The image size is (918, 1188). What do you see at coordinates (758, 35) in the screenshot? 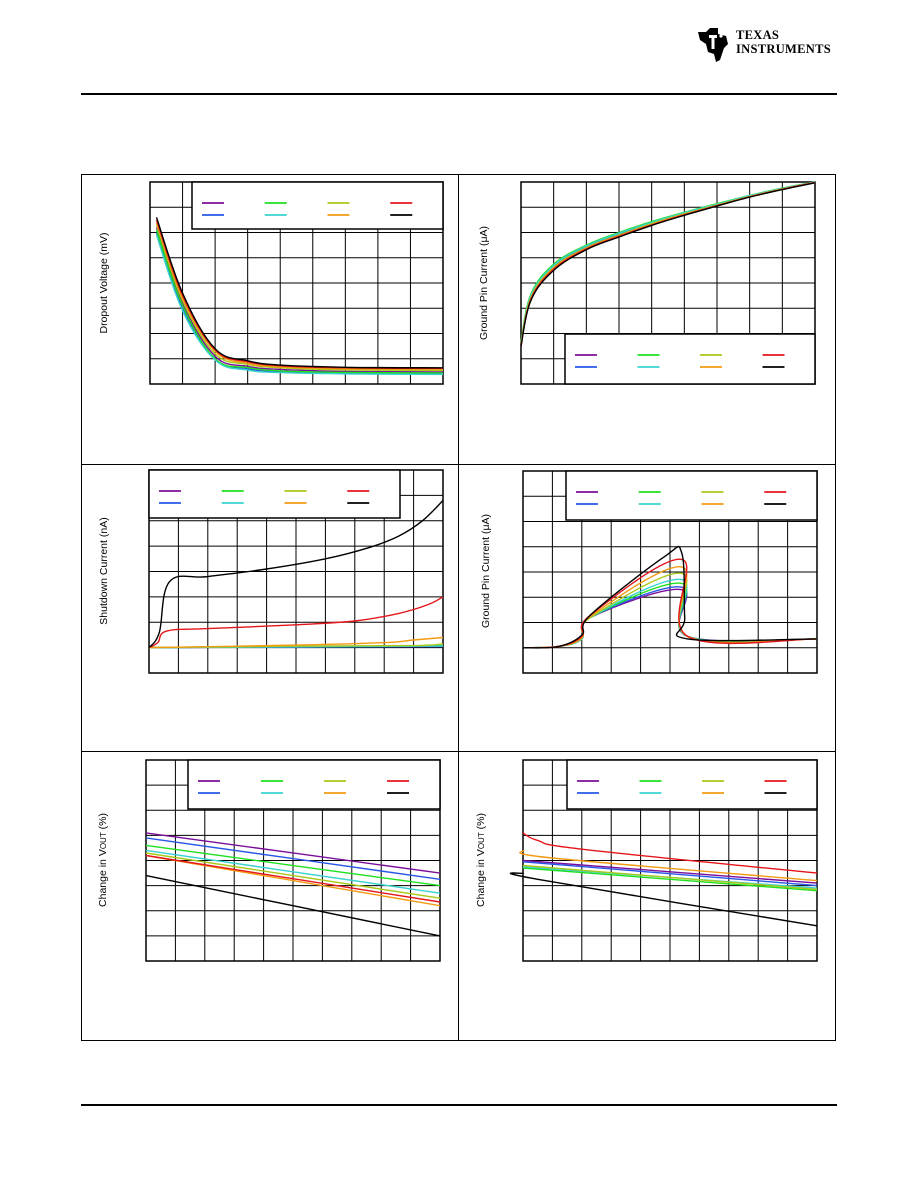
I see `brand-line-1: Texas` at bounding box center [758, 35].